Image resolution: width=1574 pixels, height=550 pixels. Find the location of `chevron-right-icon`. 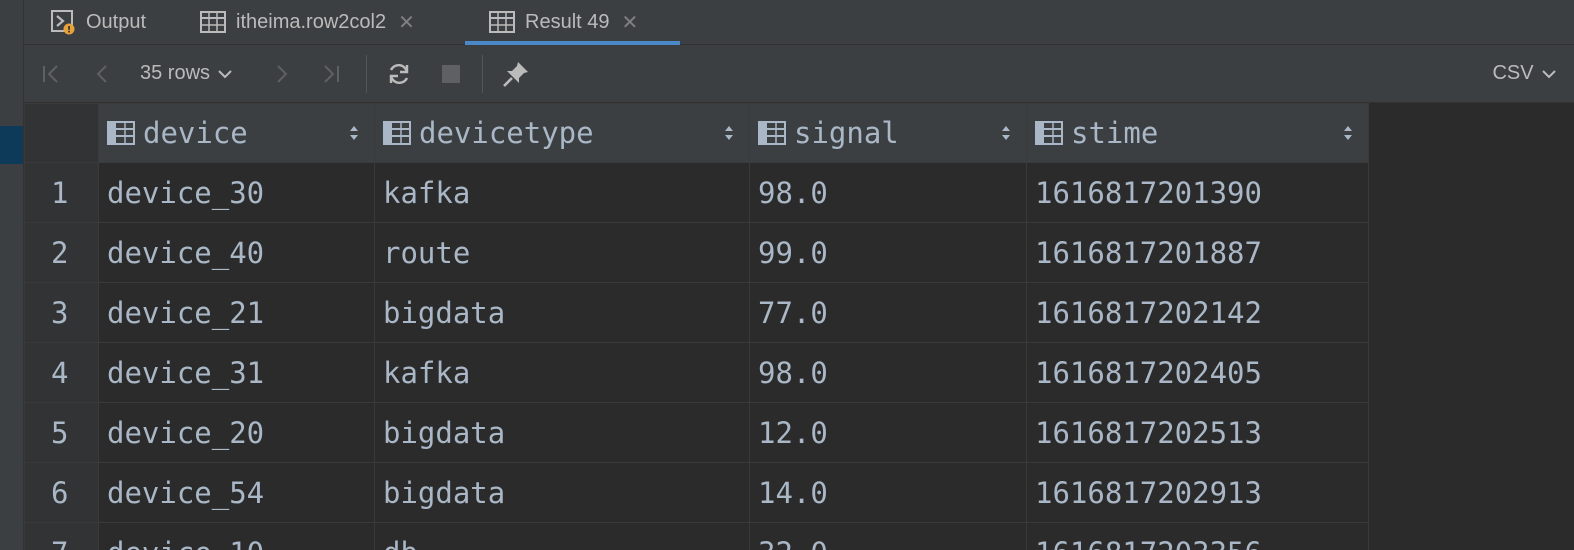

chevron-right-icon is located at coordinates (282, 73).